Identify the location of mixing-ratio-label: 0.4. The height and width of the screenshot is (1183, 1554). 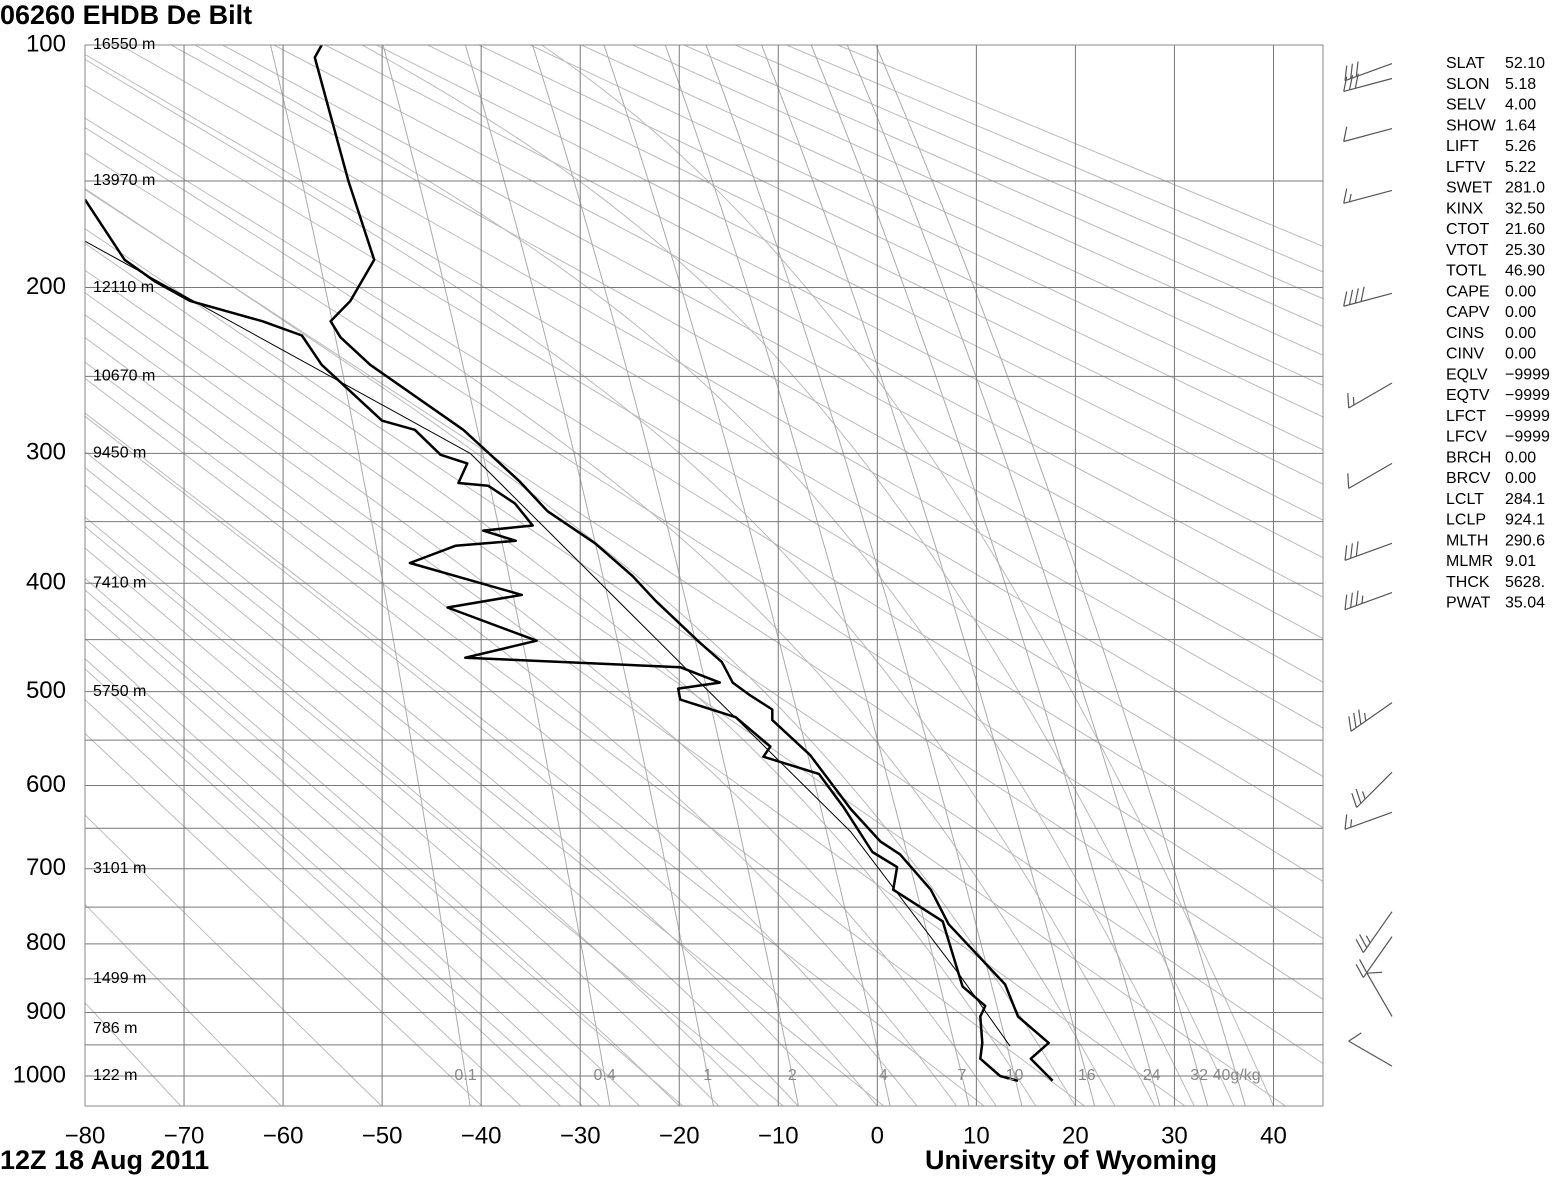
(605, 1075).